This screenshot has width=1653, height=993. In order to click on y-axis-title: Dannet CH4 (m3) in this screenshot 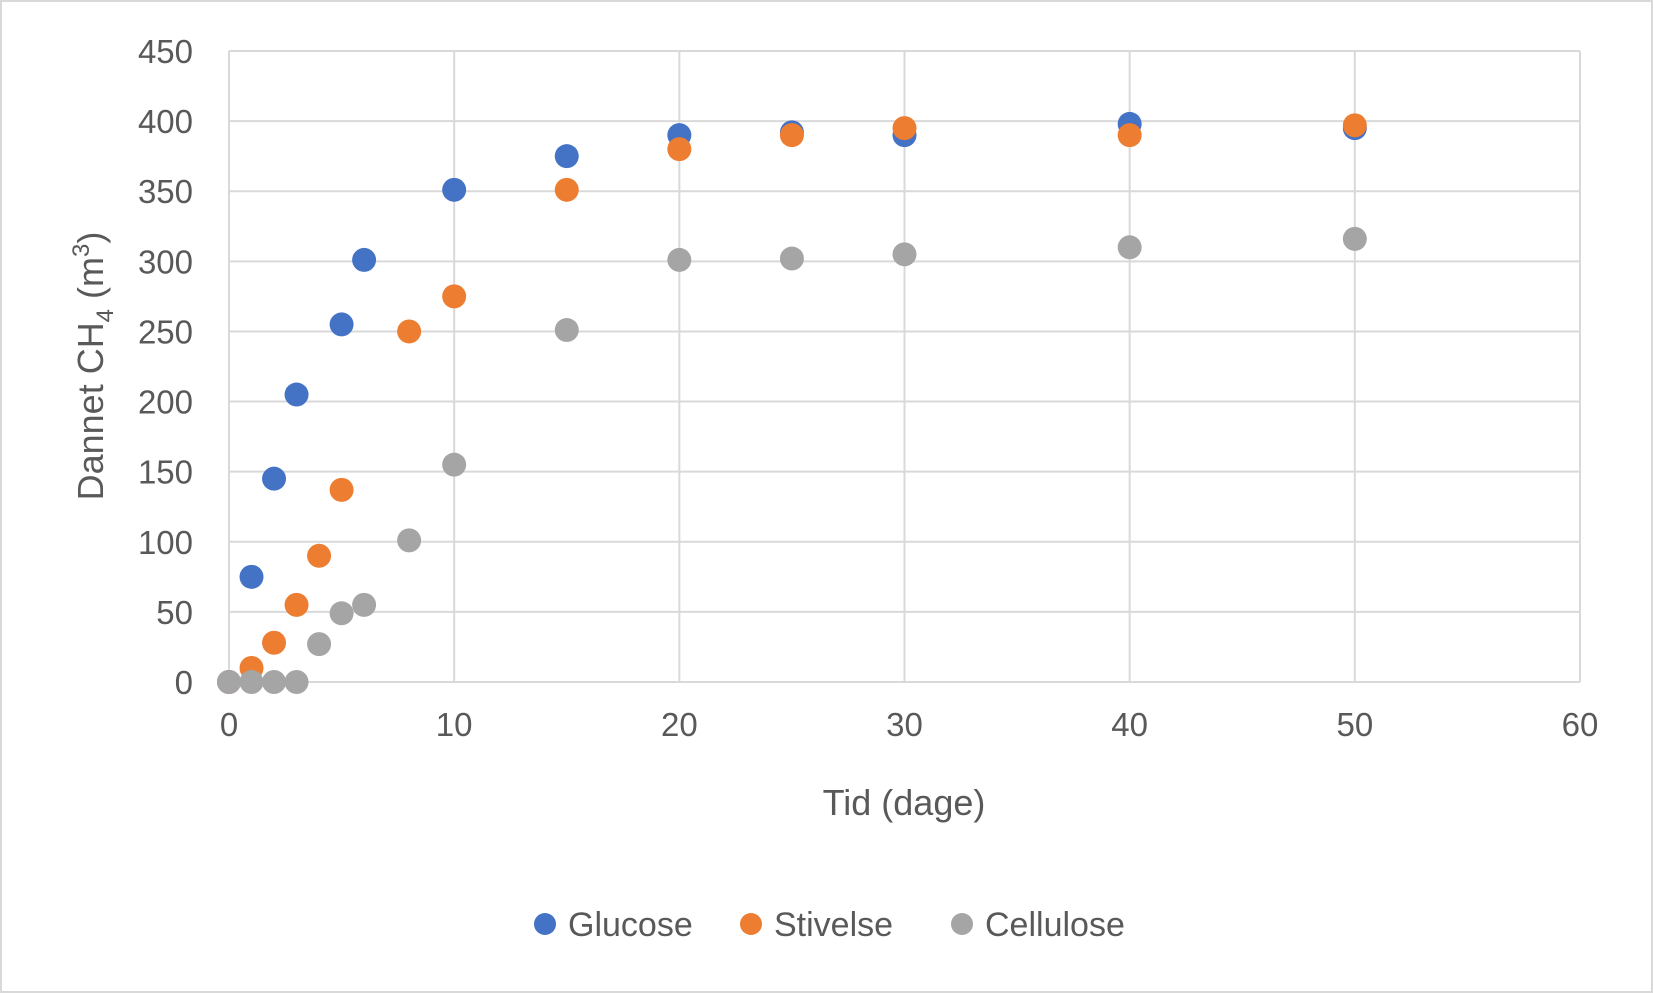, I will do `click(93, 366)`.